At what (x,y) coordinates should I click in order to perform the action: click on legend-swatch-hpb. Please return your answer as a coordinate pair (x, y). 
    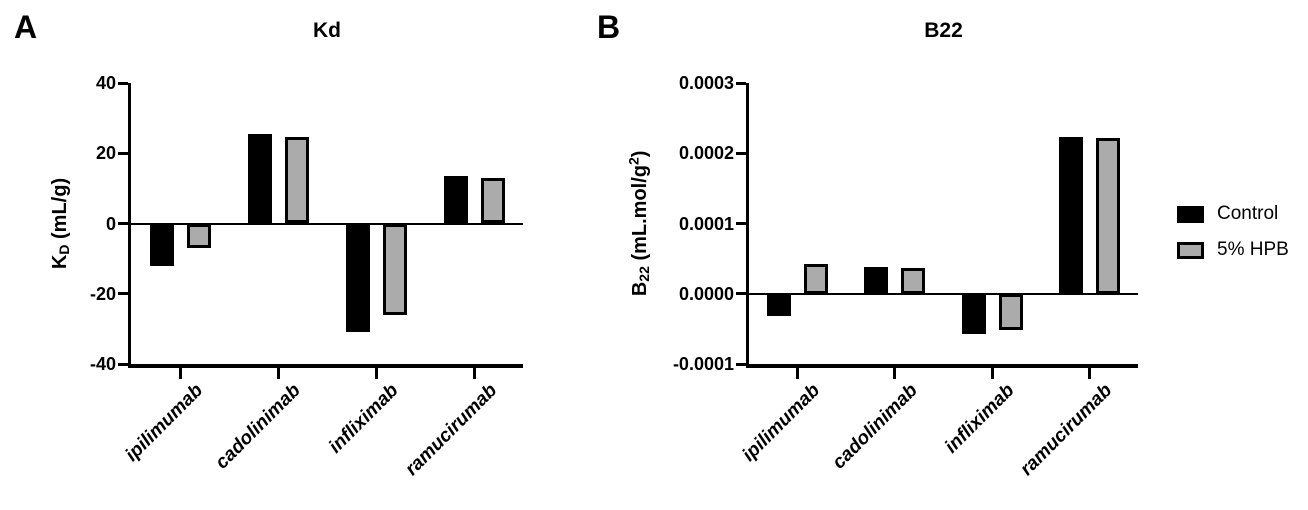
    Looking at the image, I should click on (1190, 250).